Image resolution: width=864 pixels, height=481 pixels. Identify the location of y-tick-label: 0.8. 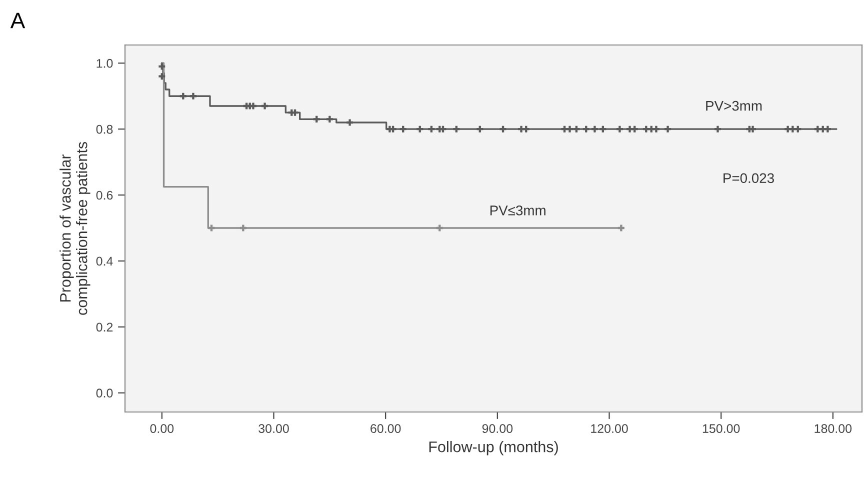
(104, 129).